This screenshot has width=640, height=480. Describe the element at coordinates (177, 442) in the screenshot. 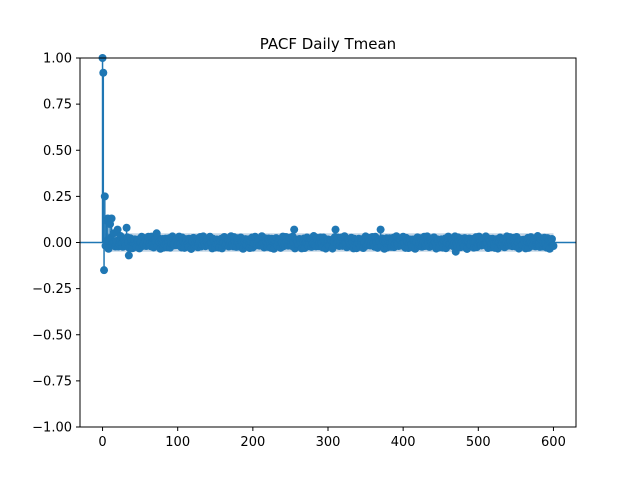

I see `x-tick-label: 100` at that location.